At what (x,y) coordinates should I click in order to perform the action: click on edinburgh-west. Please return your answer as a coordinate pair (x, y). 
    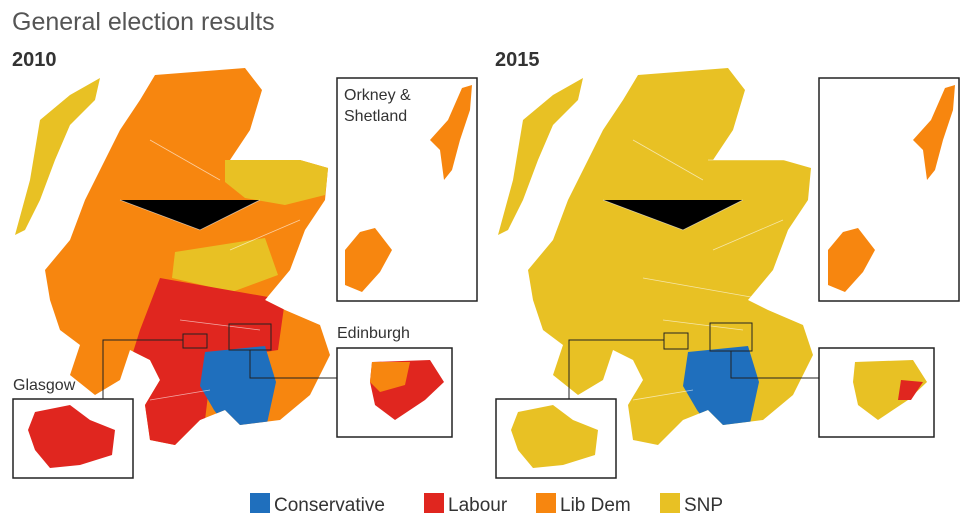
    Looking at the image, I should click on (390, 377).